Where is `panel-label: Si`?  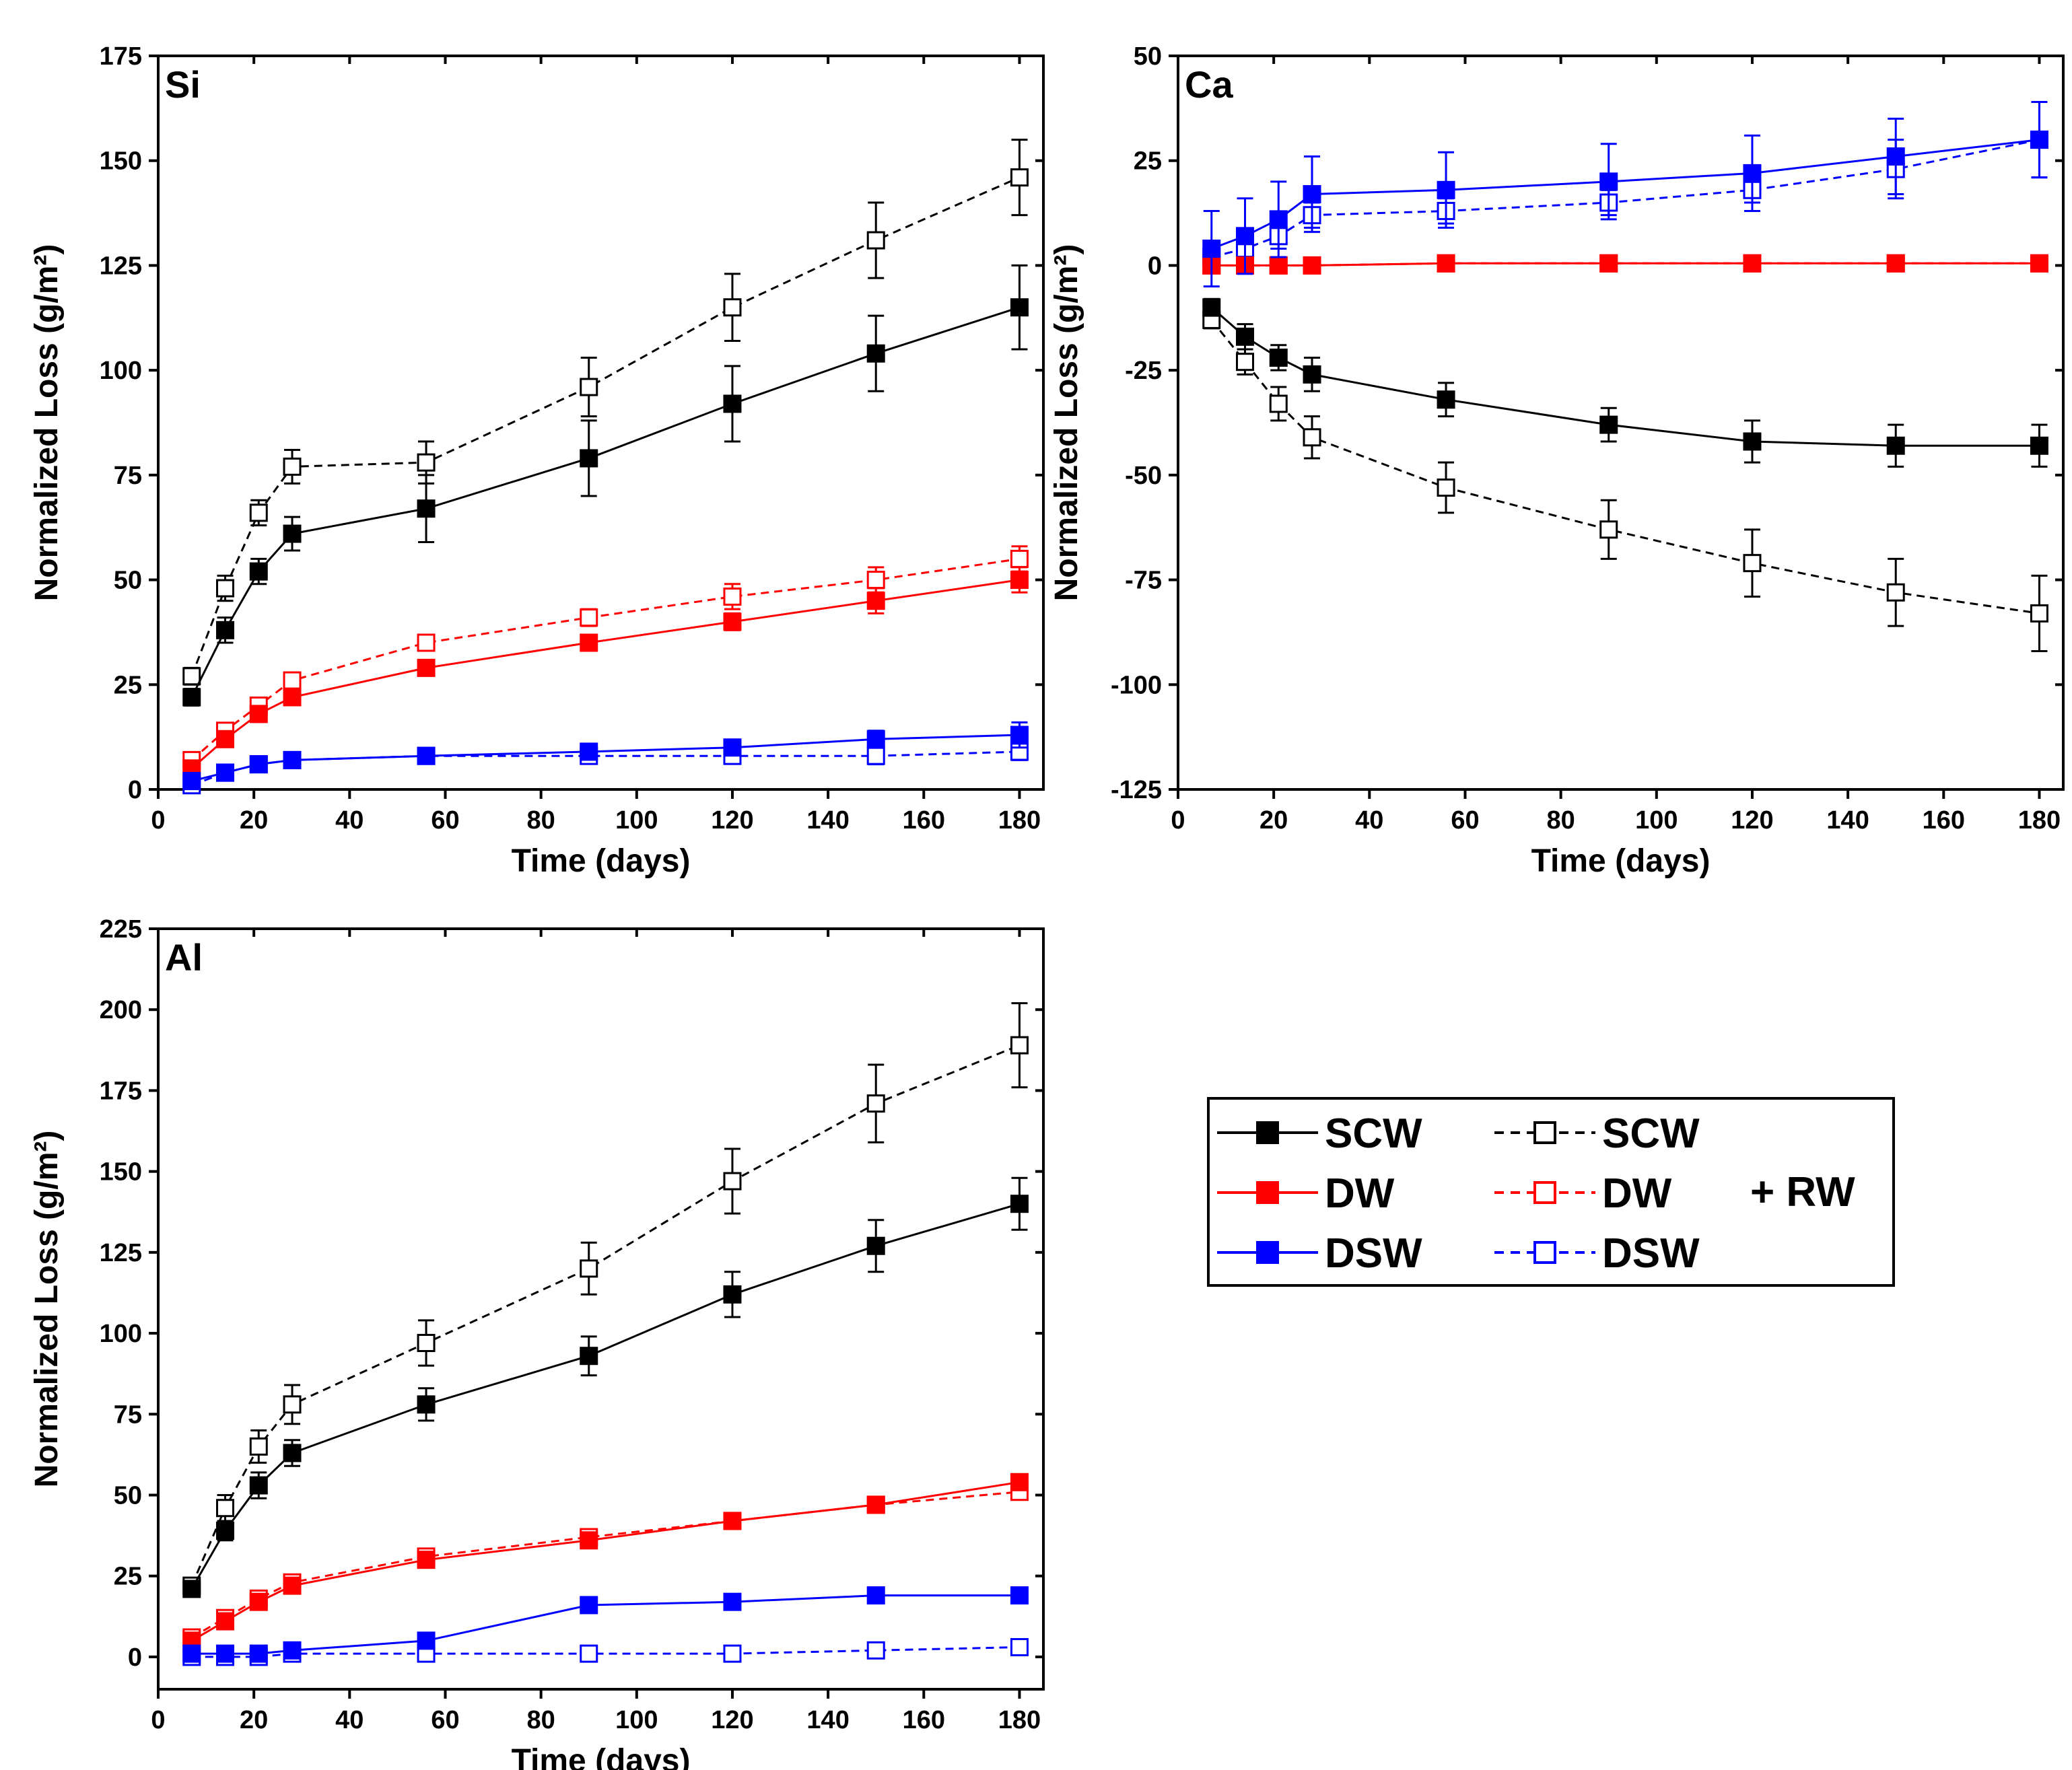
panel-label: Si is located at coordinates (183, 84).